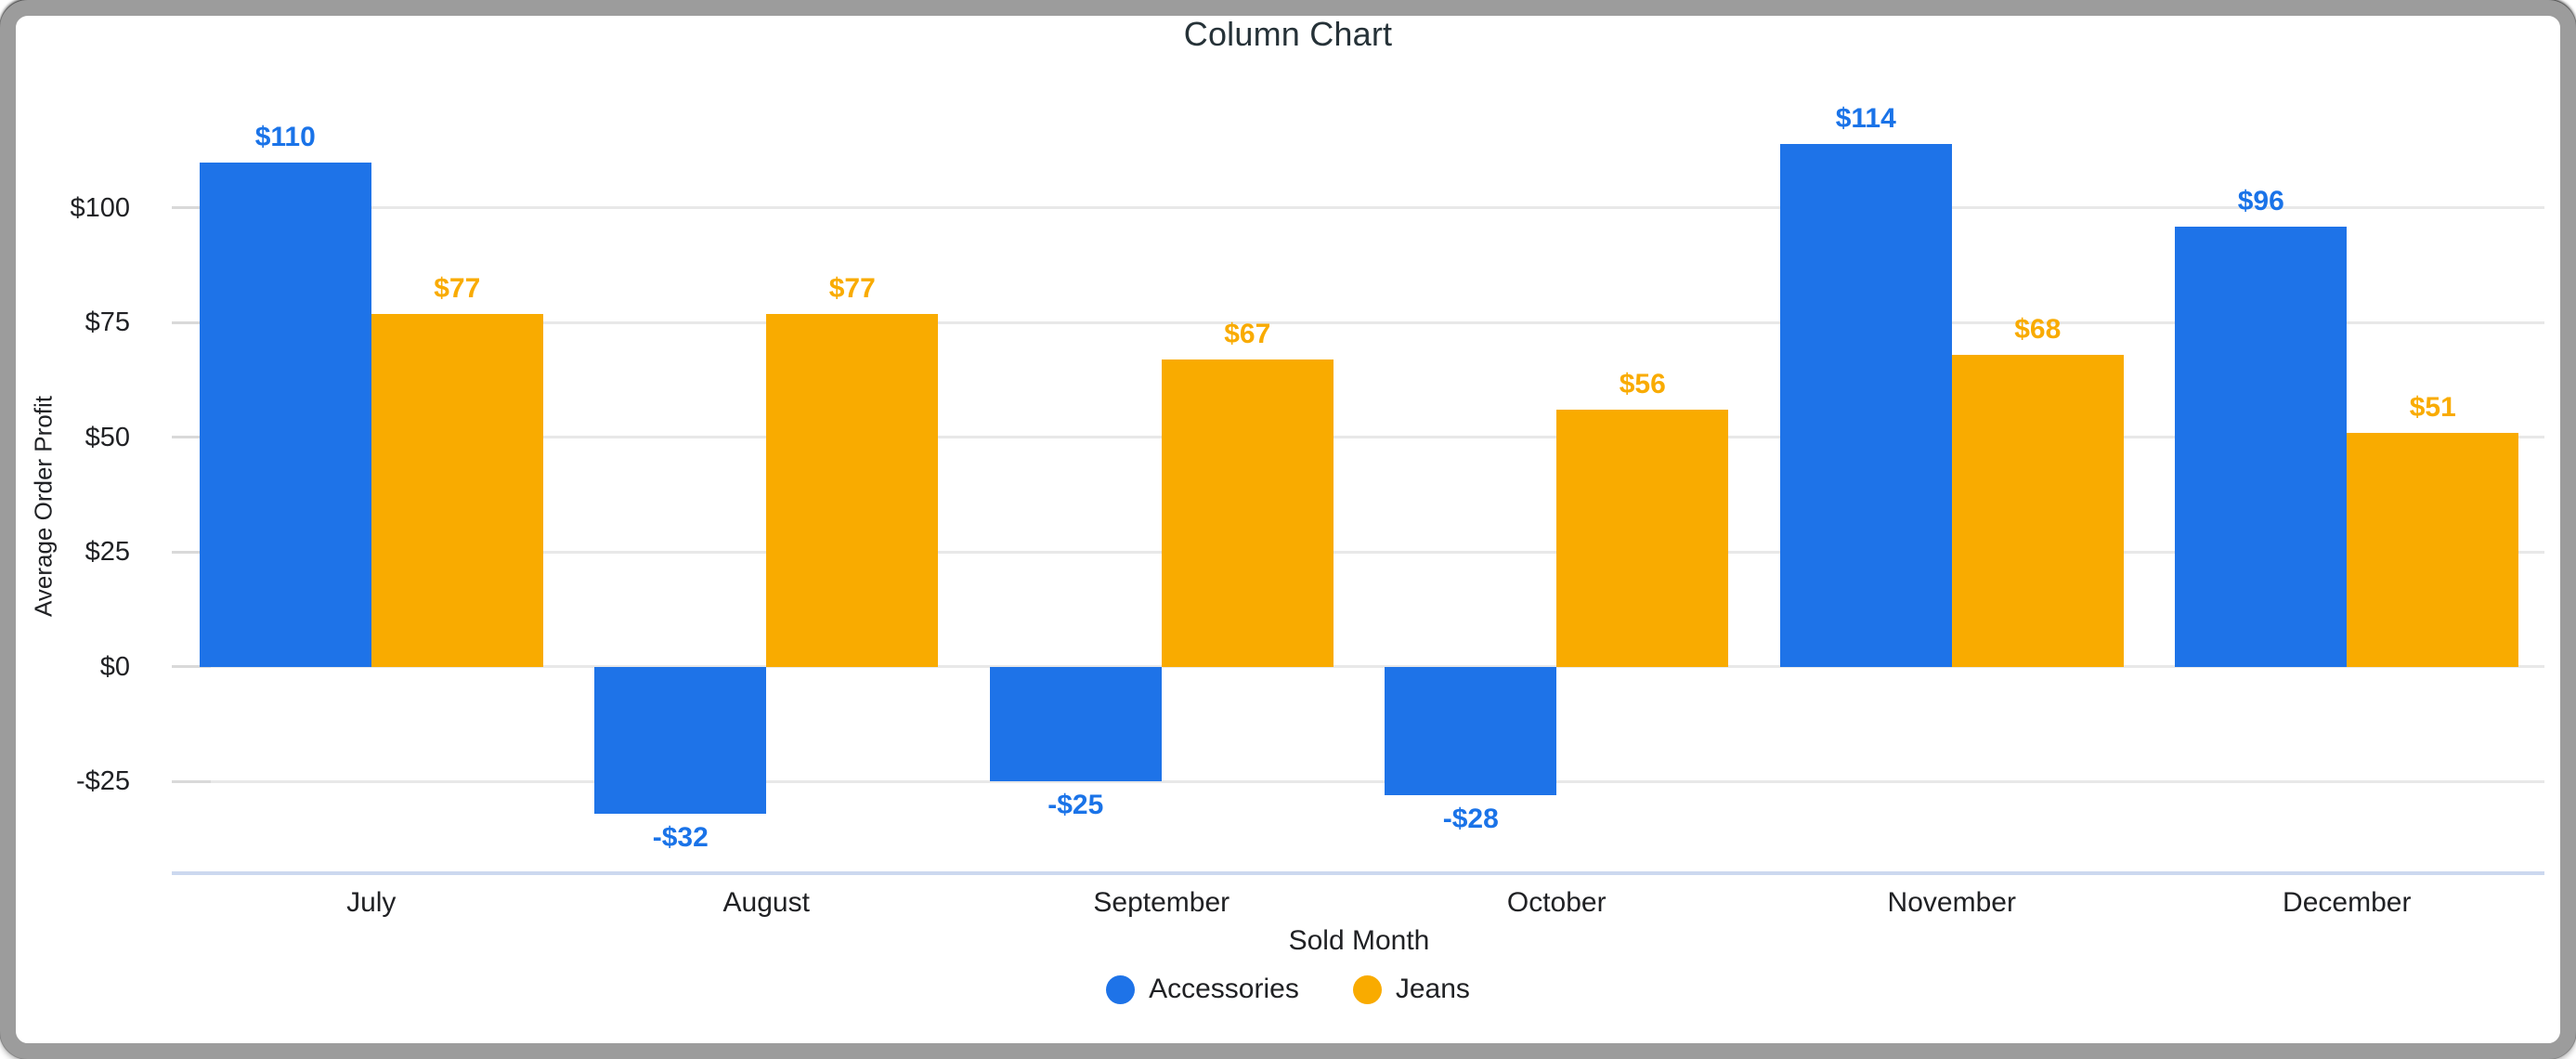 This screenshot has height=1059, width=2576. What do you see at coordinates (1951, 902) in the screenshot?
I see `x-category-november: November` at bounding box center [1951, 902].